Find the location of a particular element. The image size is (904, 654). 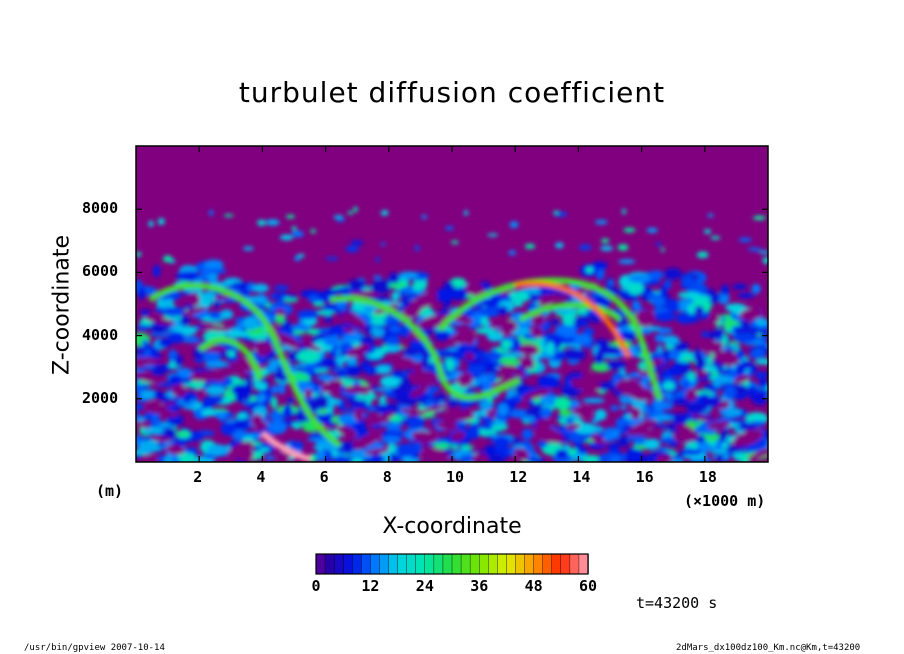

colorbar-tick-label: 36 is located at coordinates (479, 586).